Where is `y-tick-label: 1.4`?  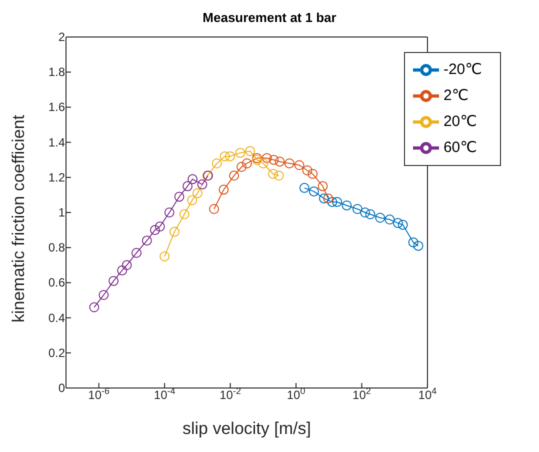
y-tick-label: 1.4 is located at coordinates (57, 142).